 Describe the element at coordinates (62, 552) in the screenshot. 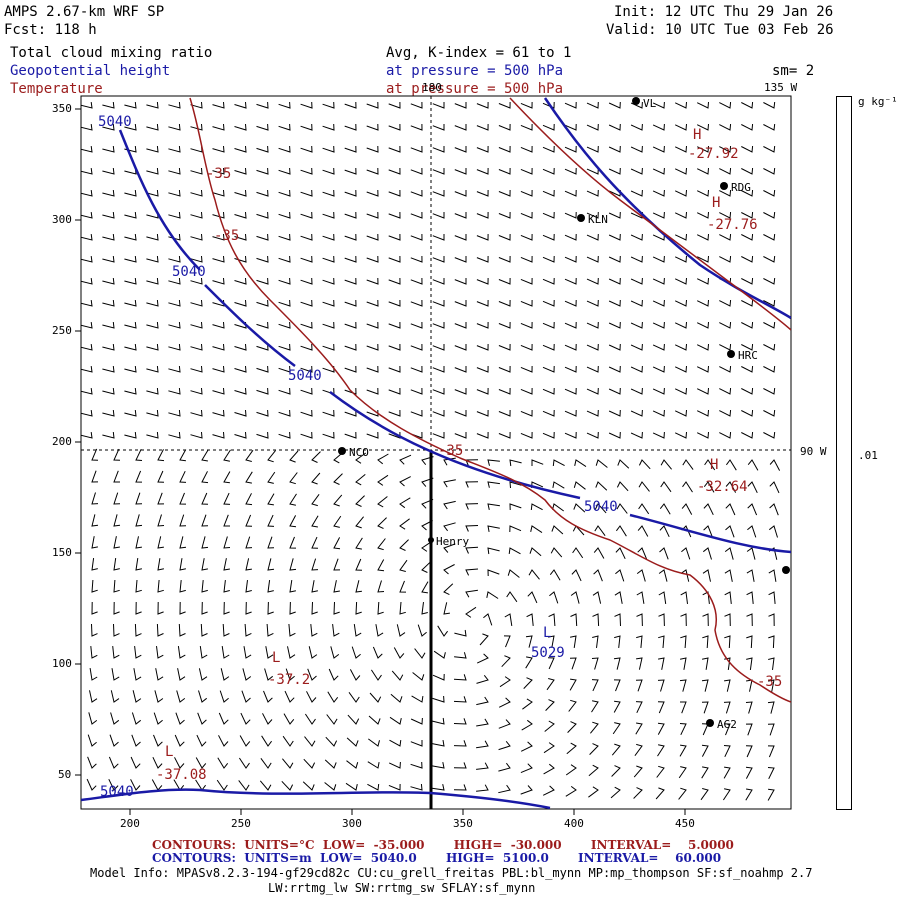

I see `y-tick-label: 150` at that location.